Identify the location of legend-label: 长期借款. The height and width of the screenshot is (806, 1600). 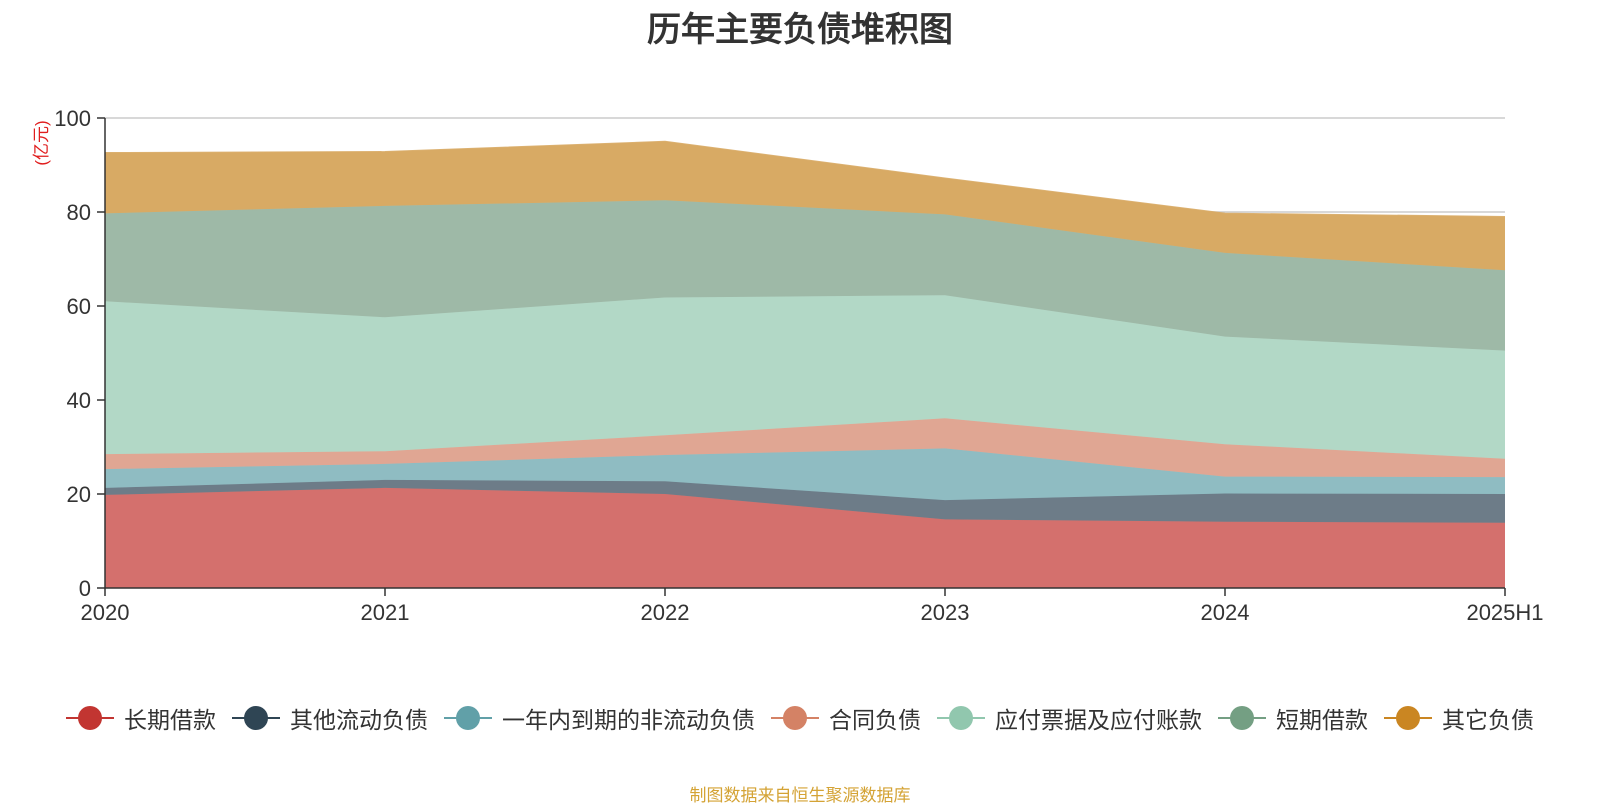
(170, 720).